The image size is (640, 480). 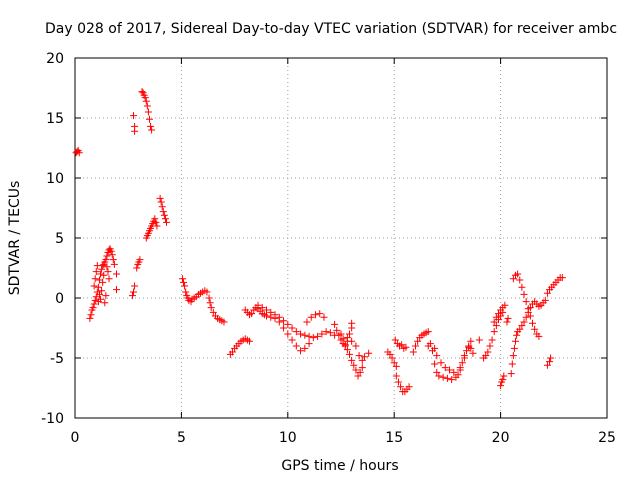 I want to click on y-tick-label: -10, so click(x=52, y=419).